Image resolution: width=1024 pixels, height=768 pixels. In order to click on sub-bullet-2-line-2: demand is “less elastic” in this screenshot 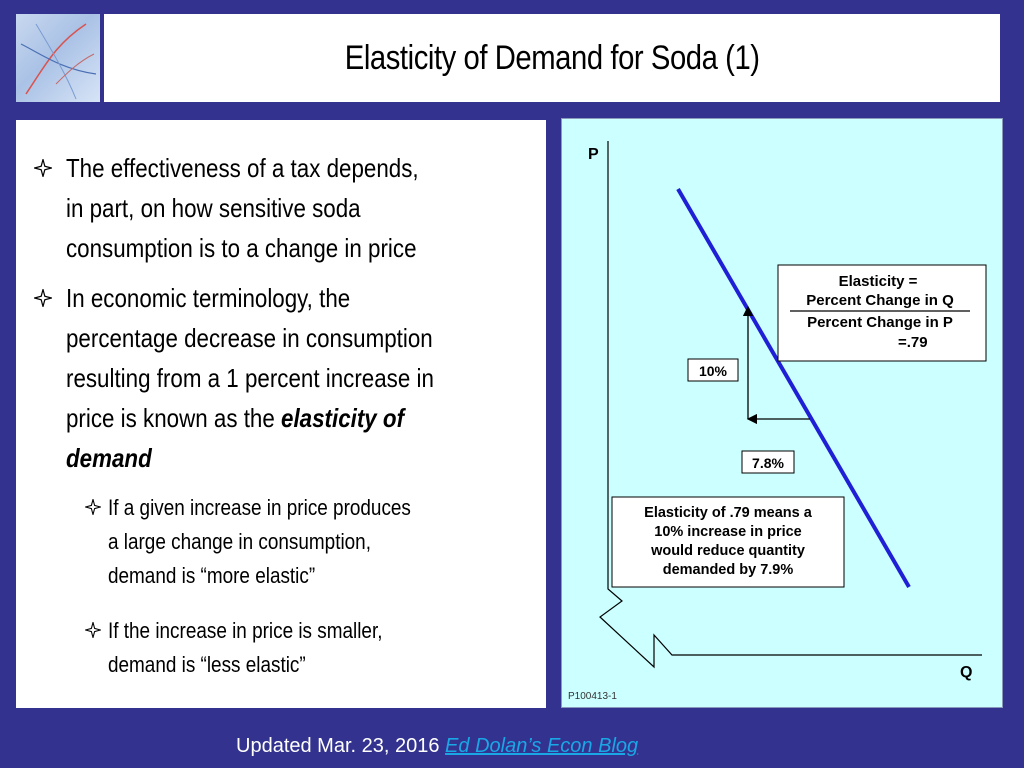, I will do `click(207, 664)`.